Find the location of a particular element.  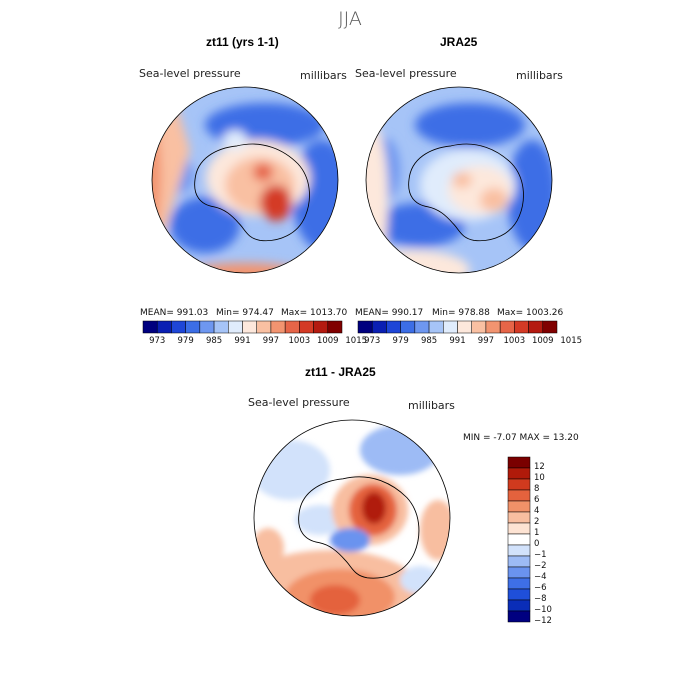

diff-colorbar-tick-label: 6 is located at coordinates (537, 500).